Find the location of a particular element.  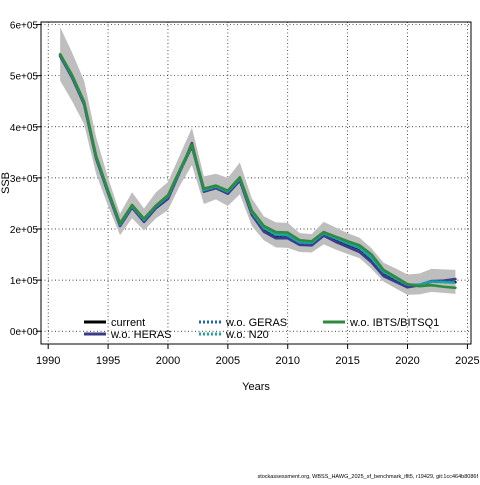

legend-label: w.o. IBTS/BITSQ1 is located at coordinates (394, 323).